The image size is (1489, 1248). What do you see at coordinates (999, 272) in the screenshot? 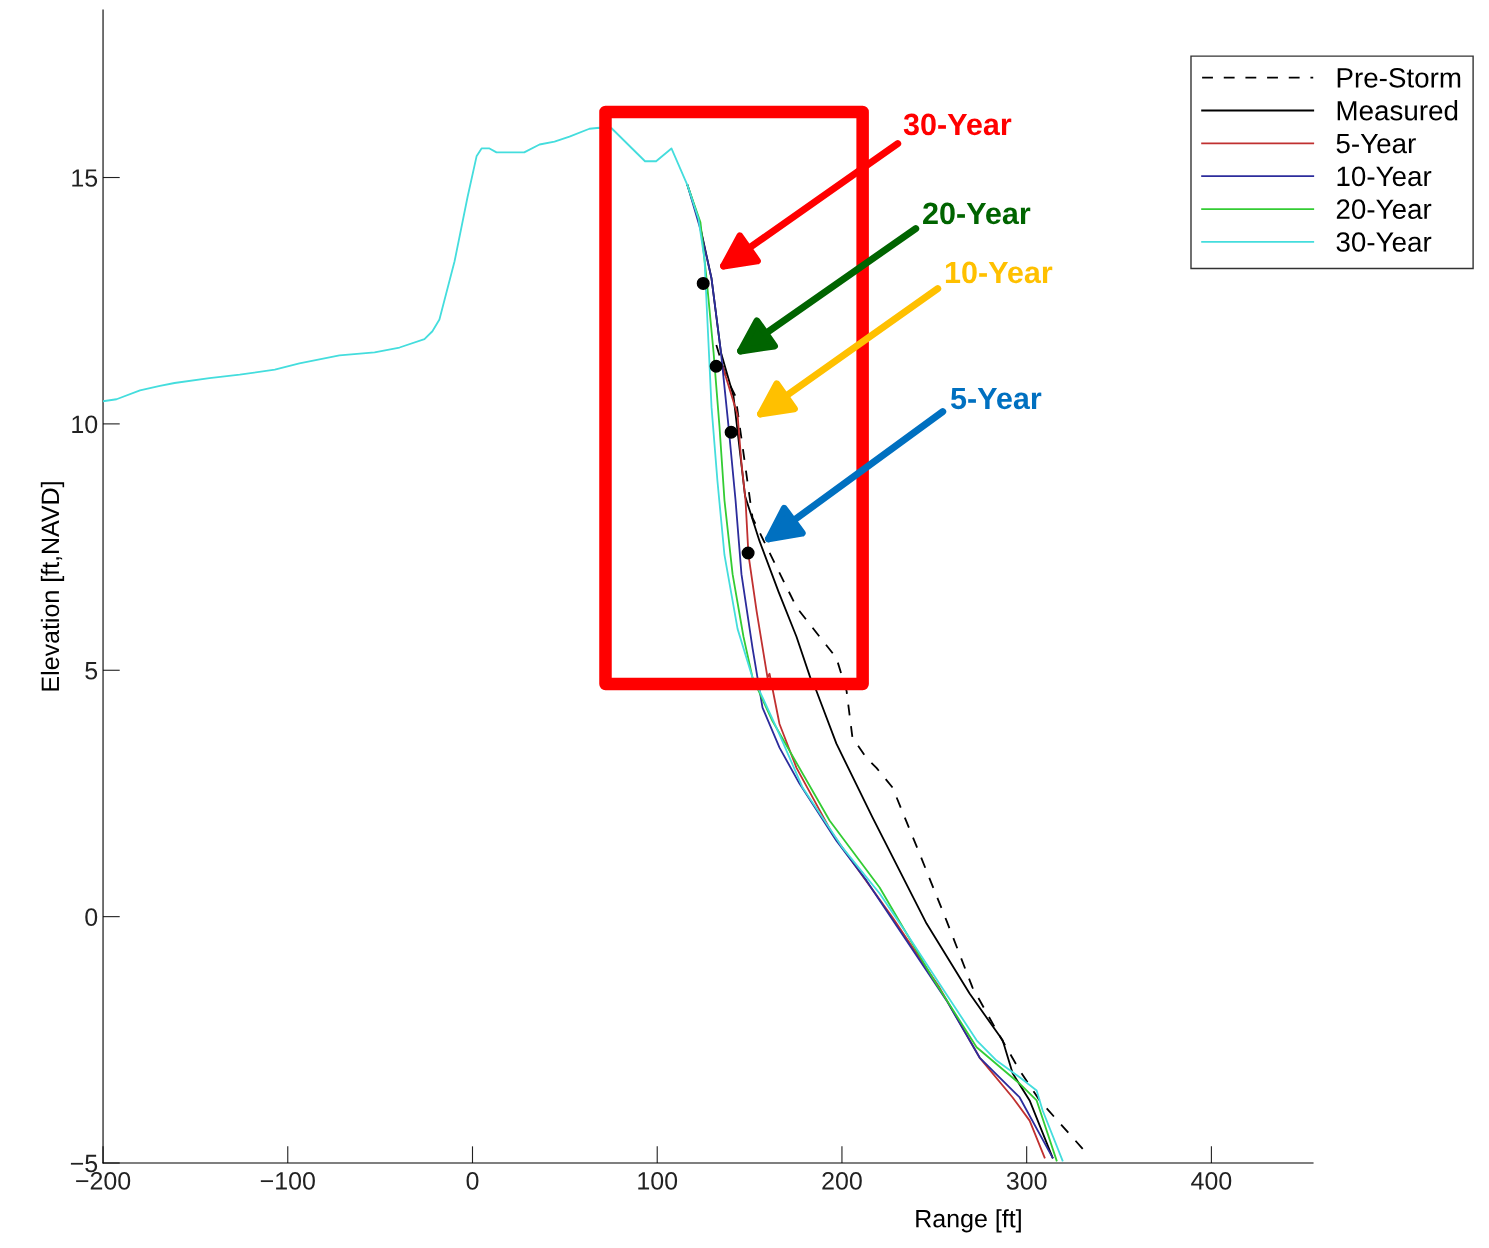
I see `annotation: 10-Year` at bounding box center [999, 272].